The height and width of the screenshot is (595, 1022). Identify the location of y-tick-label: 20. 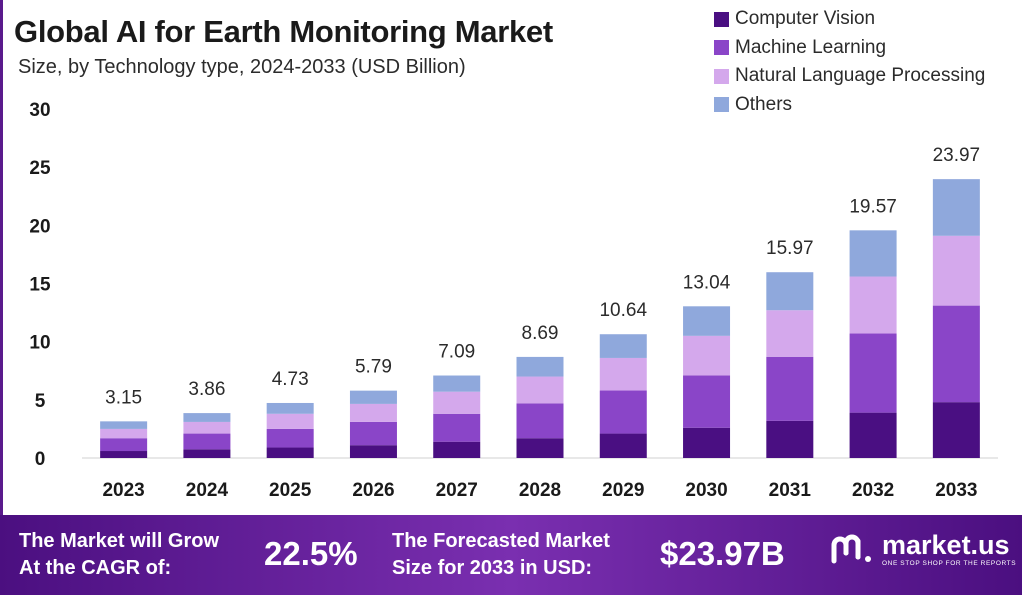
(39, 226).